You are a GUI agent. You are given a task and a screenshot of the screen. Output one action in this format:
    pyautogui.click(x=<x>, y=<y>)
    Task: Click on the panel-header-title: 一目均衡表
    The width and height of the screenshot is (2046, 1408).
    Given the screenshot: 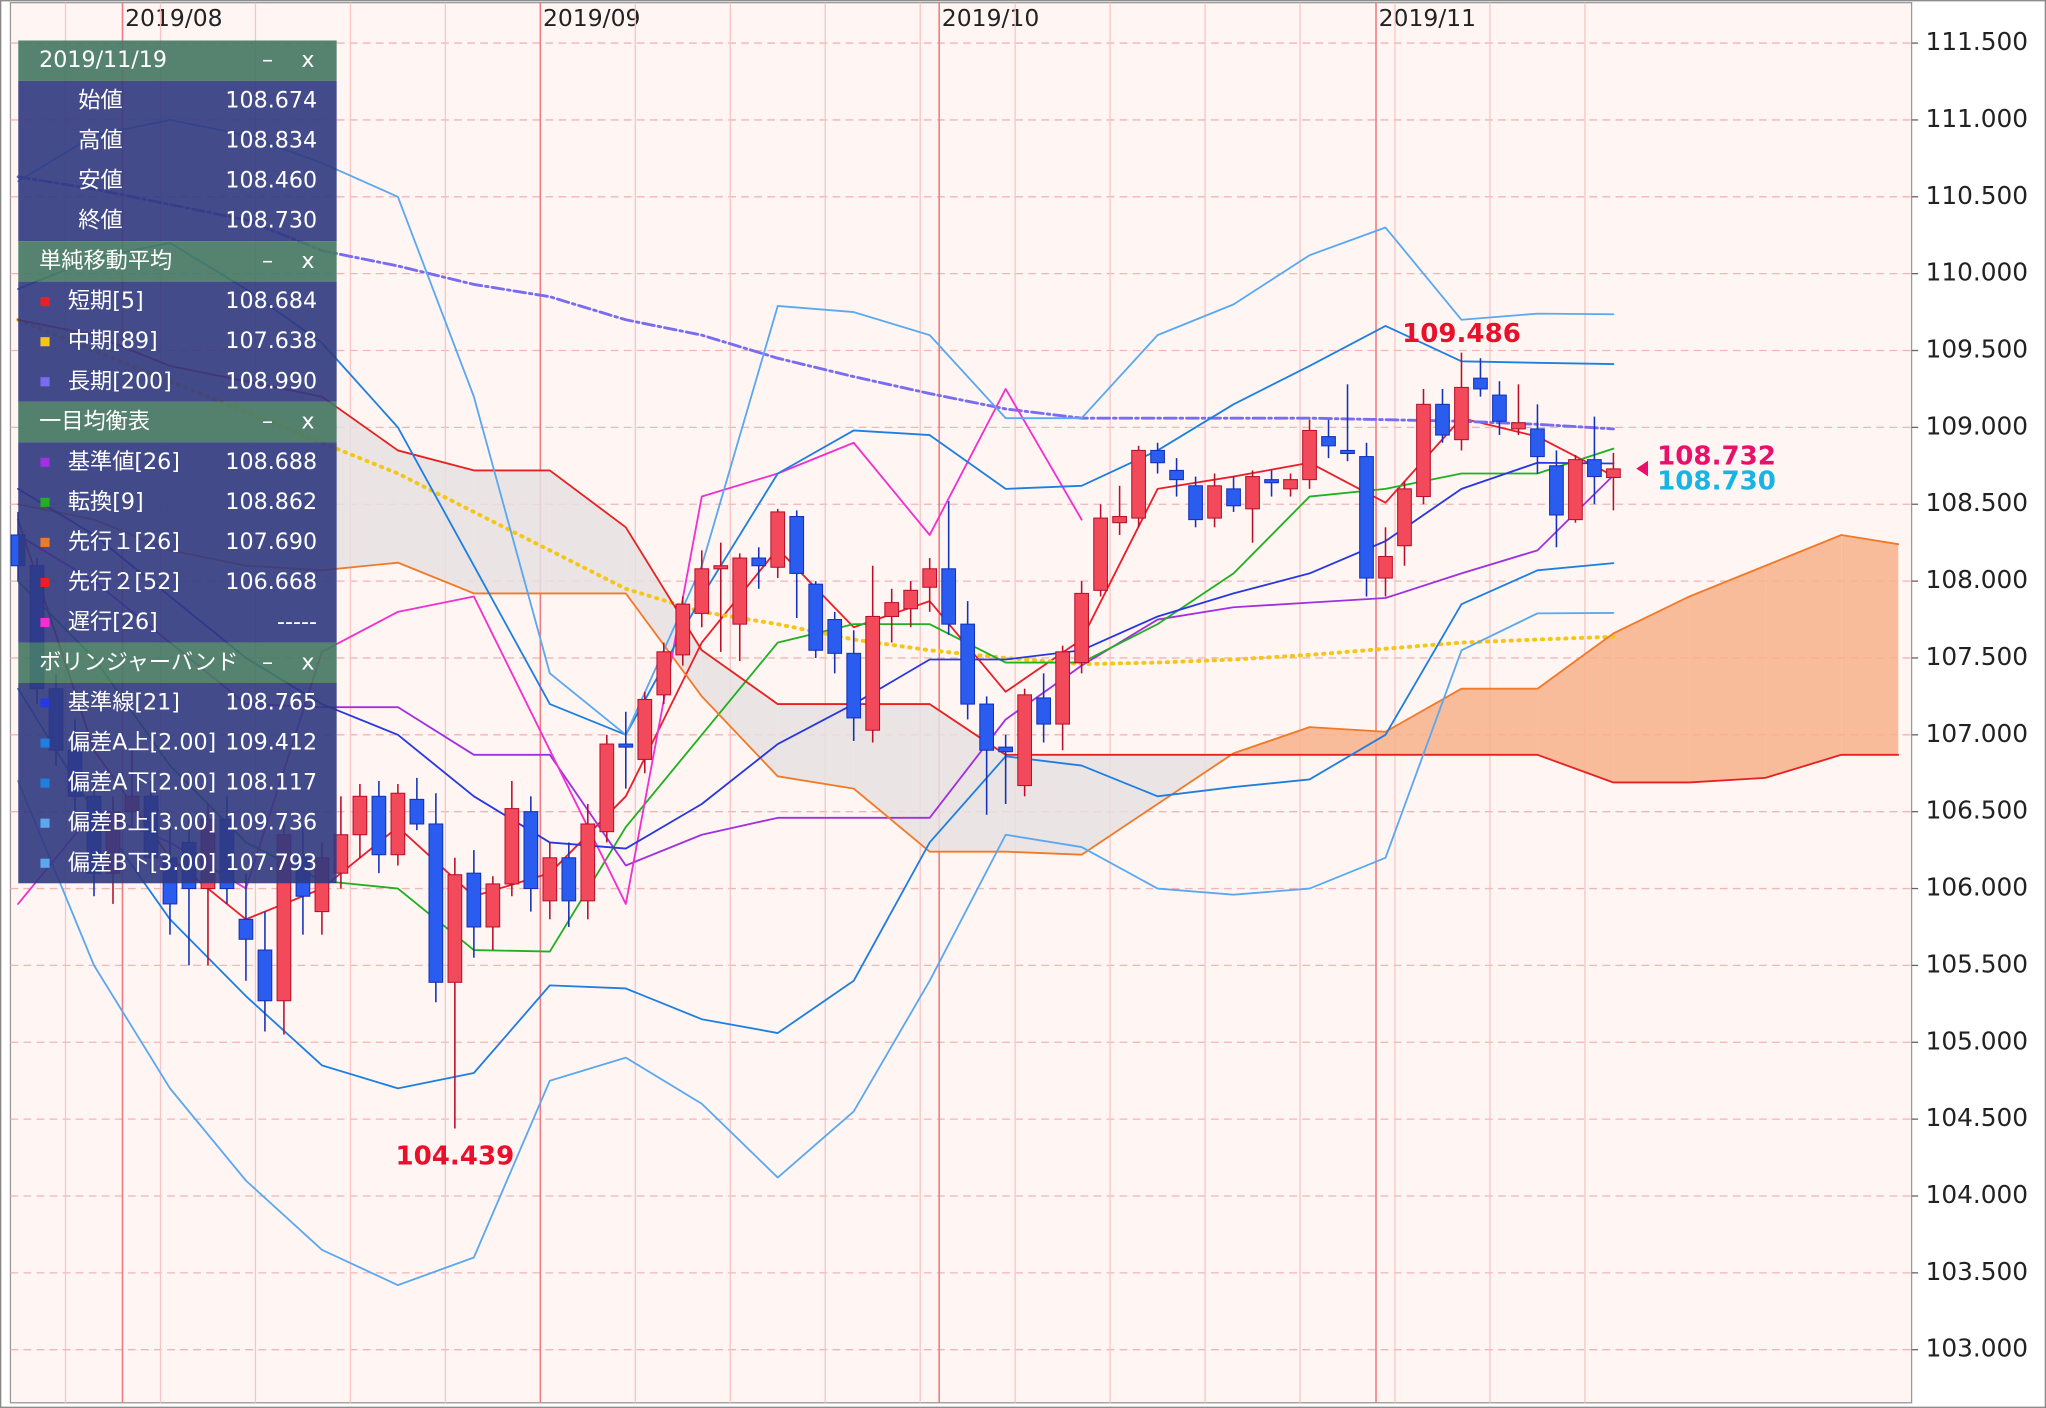 What is the action you would take?
    pyautogui.click(x=94, y=422)
    